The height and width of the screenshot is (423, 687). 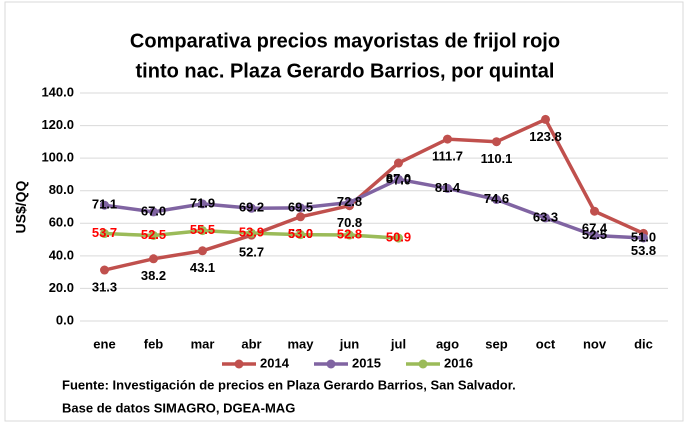 What do you see at coordinates (595, 343) in the screenshot?
I see `x-tick-label: nov` at bounding box center [595, 343].